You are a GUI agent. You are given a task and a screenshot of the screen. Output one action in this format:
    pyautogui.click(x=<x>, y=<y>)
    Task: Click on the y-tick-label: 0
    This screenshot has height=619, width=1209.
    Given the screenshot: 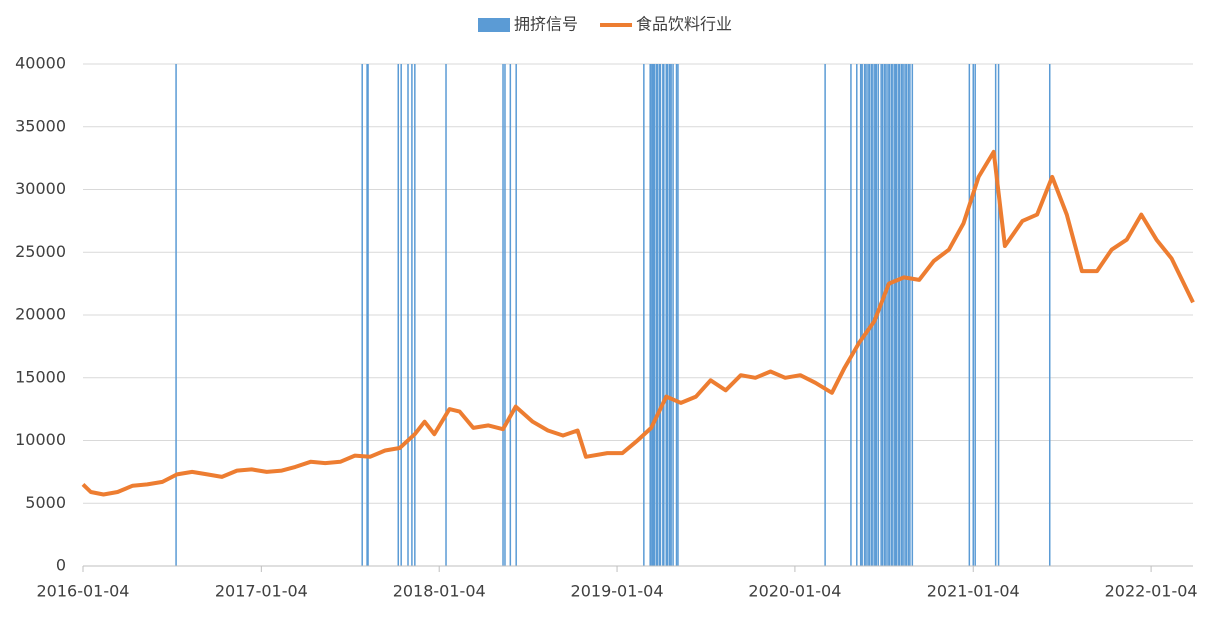 What is the action you would take?
    pyautogui.click(x=61, y=565)
    